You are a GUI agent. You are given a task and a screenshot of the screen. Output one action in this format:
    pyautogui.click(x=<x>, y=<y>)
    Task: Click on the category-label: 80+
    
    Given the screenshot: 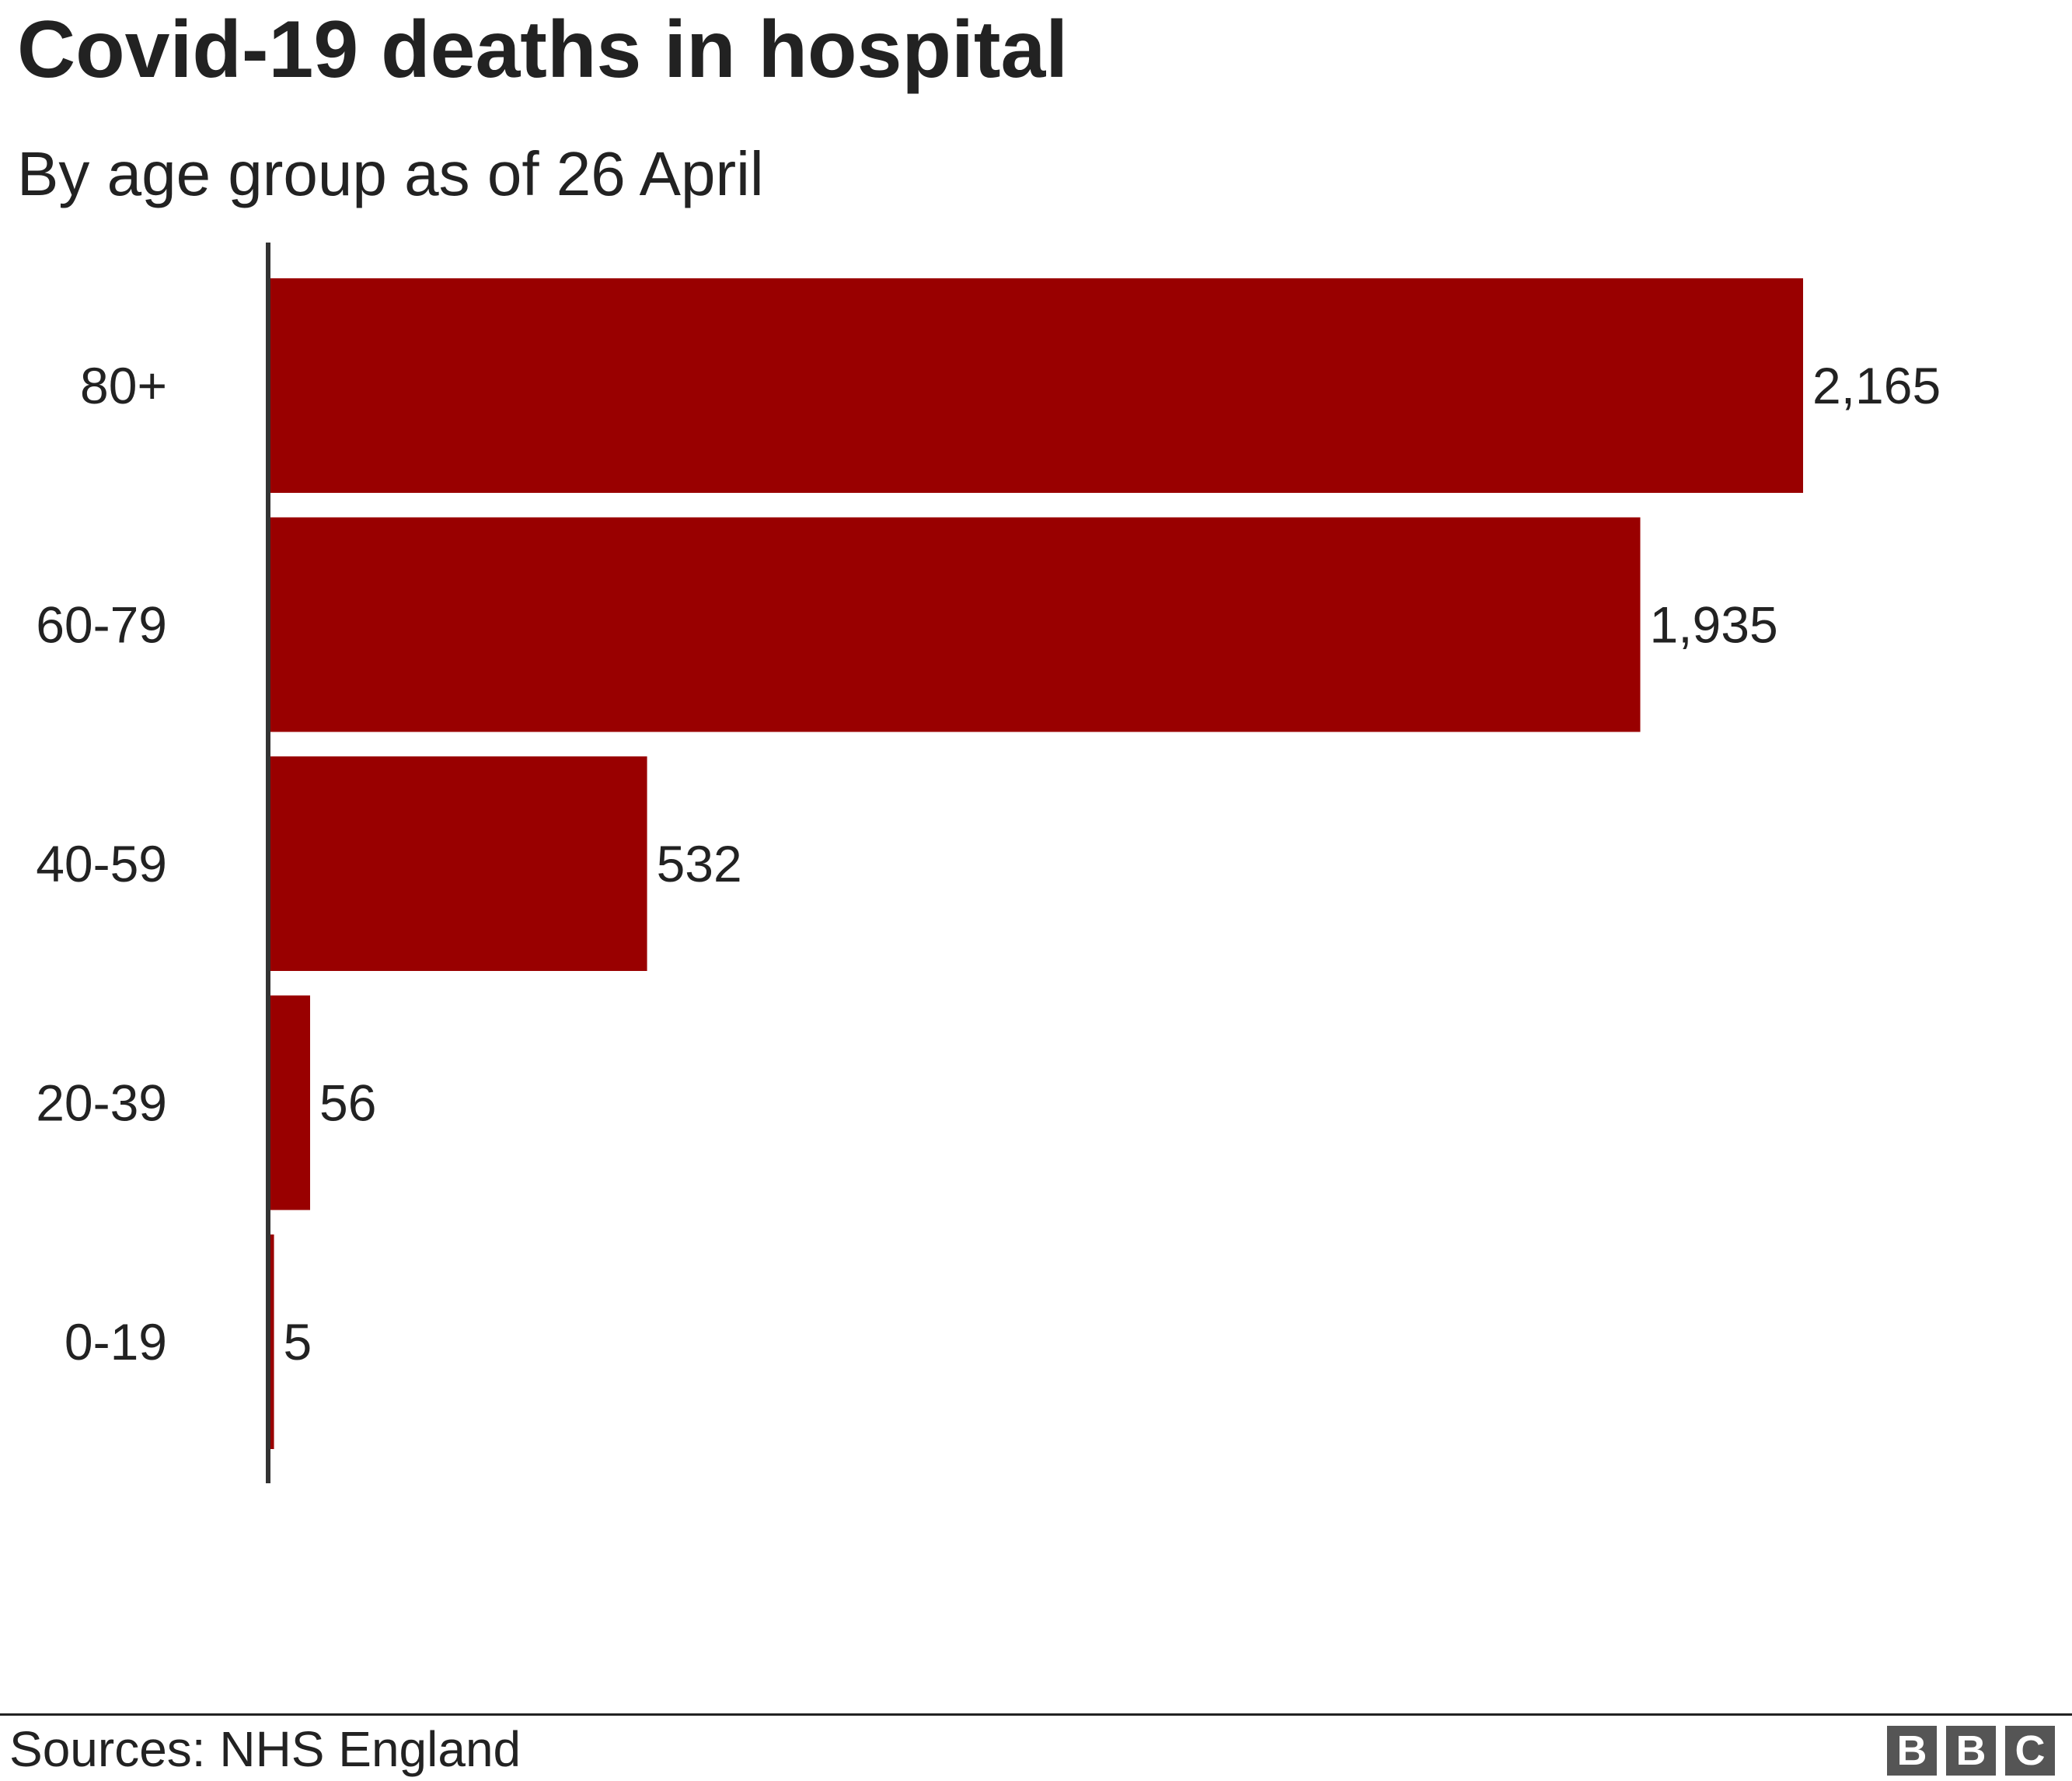 What is the action you would take?
    pyautogui.click(x=123, y=385)
    